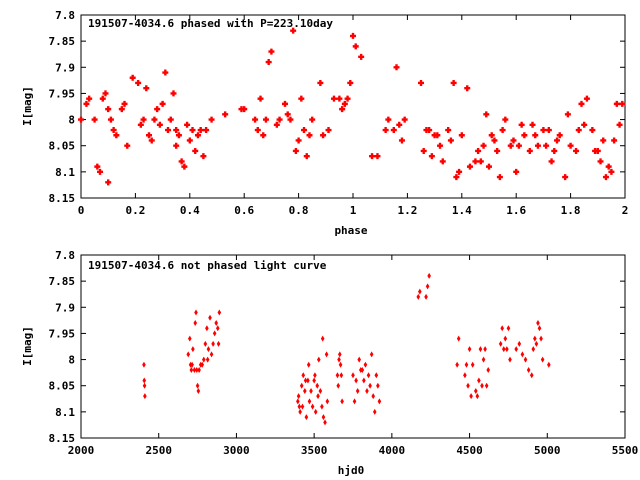 The image size is (640, 480). What do you see at coordinates (62, 93) in the screenshot?
I see `y-tick-label: 7.95` at bounding box center [62, 93].